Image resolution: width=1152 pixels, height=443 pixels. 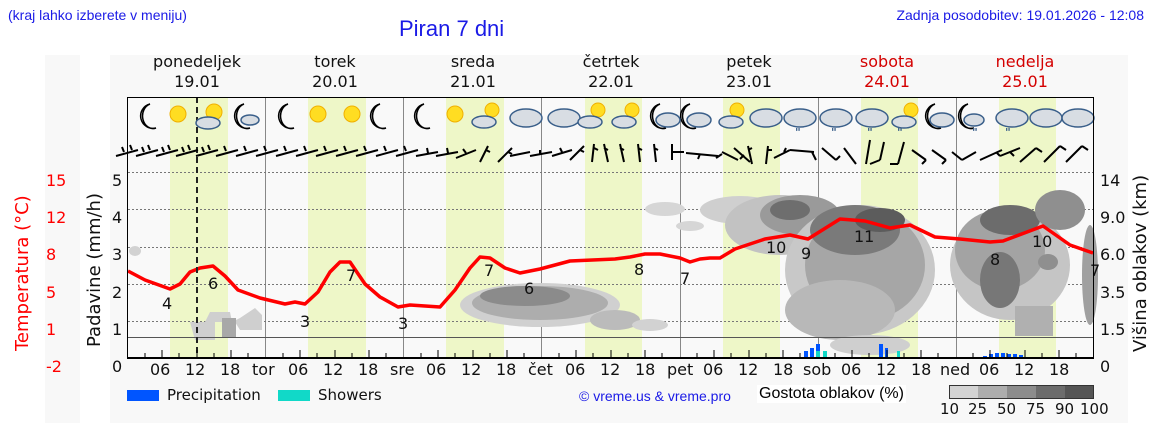 I want to click on last-update: Zadnja posodobitev: 19.01.2026 - 12:08, so click(x=1020, y=15).